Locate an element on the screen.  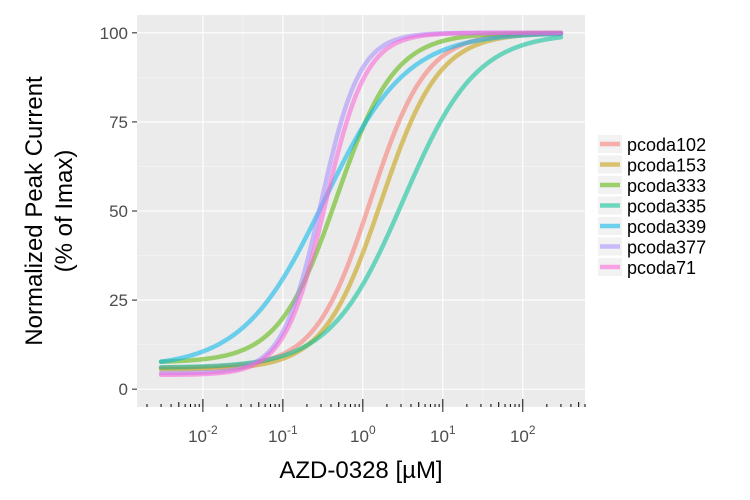
x-tick-label: 10⁻¹ is located at coordinates (283, 434).